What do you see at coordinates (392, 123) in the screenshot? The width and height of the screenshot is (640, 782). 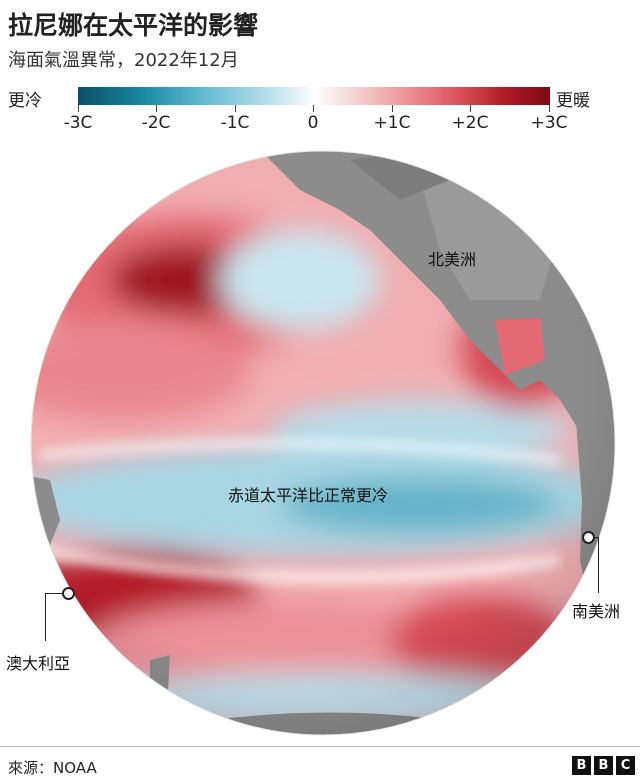 I see `tick-label-plus-1: +1C` at bounding box center [392, 123].